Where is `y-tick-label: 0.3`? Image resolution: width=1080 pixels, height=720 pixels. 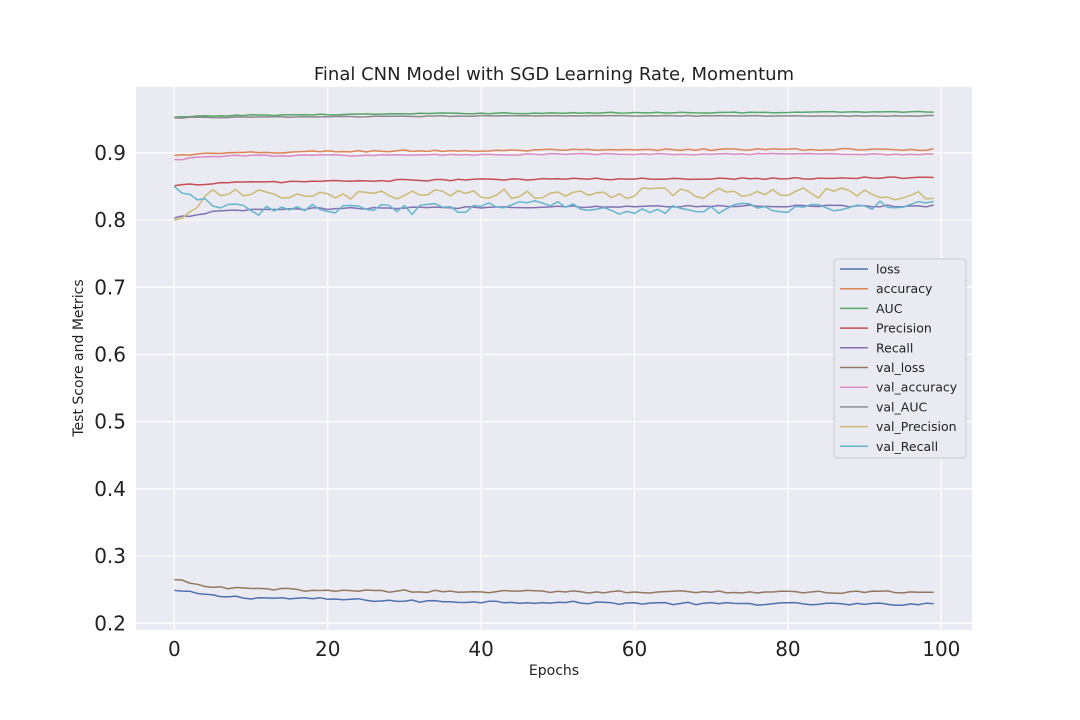
y-tick-label: 0.3 is located at coordinates (110, 556).